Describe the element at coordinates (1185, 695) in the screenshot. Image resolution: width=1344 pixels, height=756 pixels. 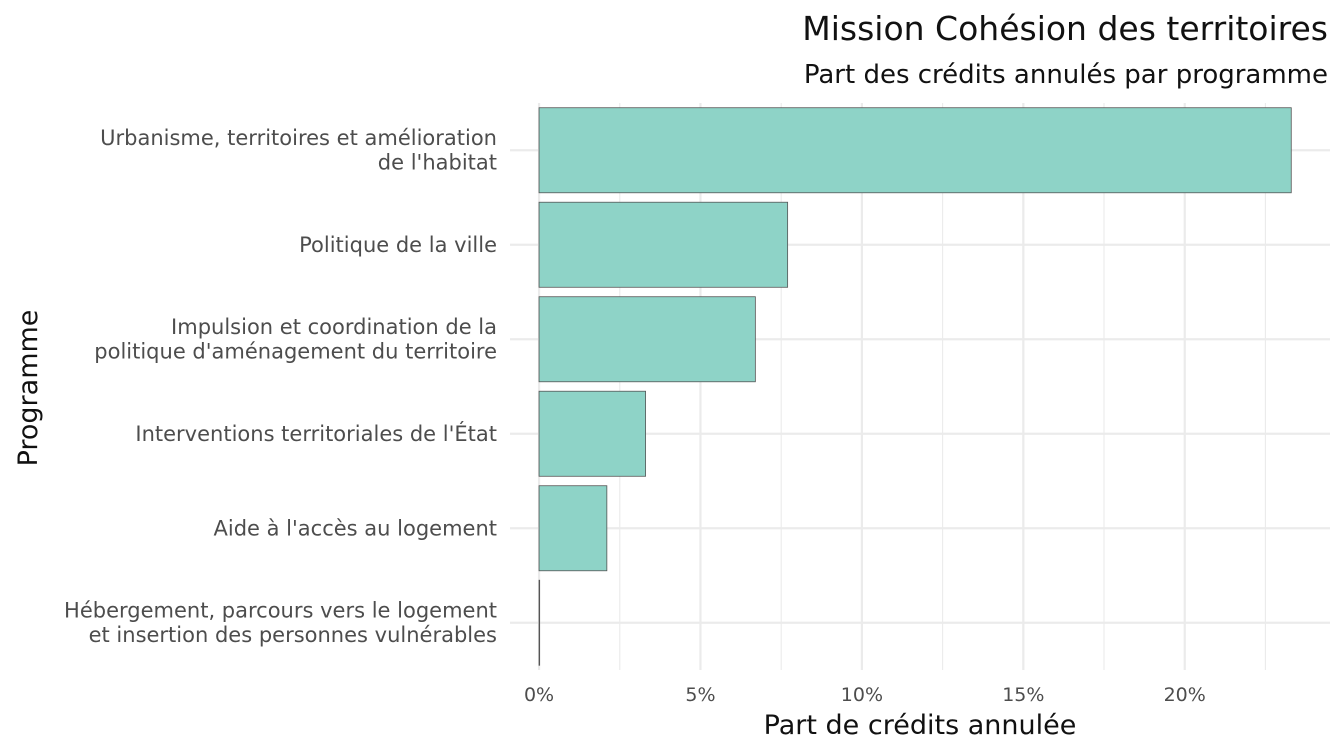
I see `x-tick-label: 20%` at that location.